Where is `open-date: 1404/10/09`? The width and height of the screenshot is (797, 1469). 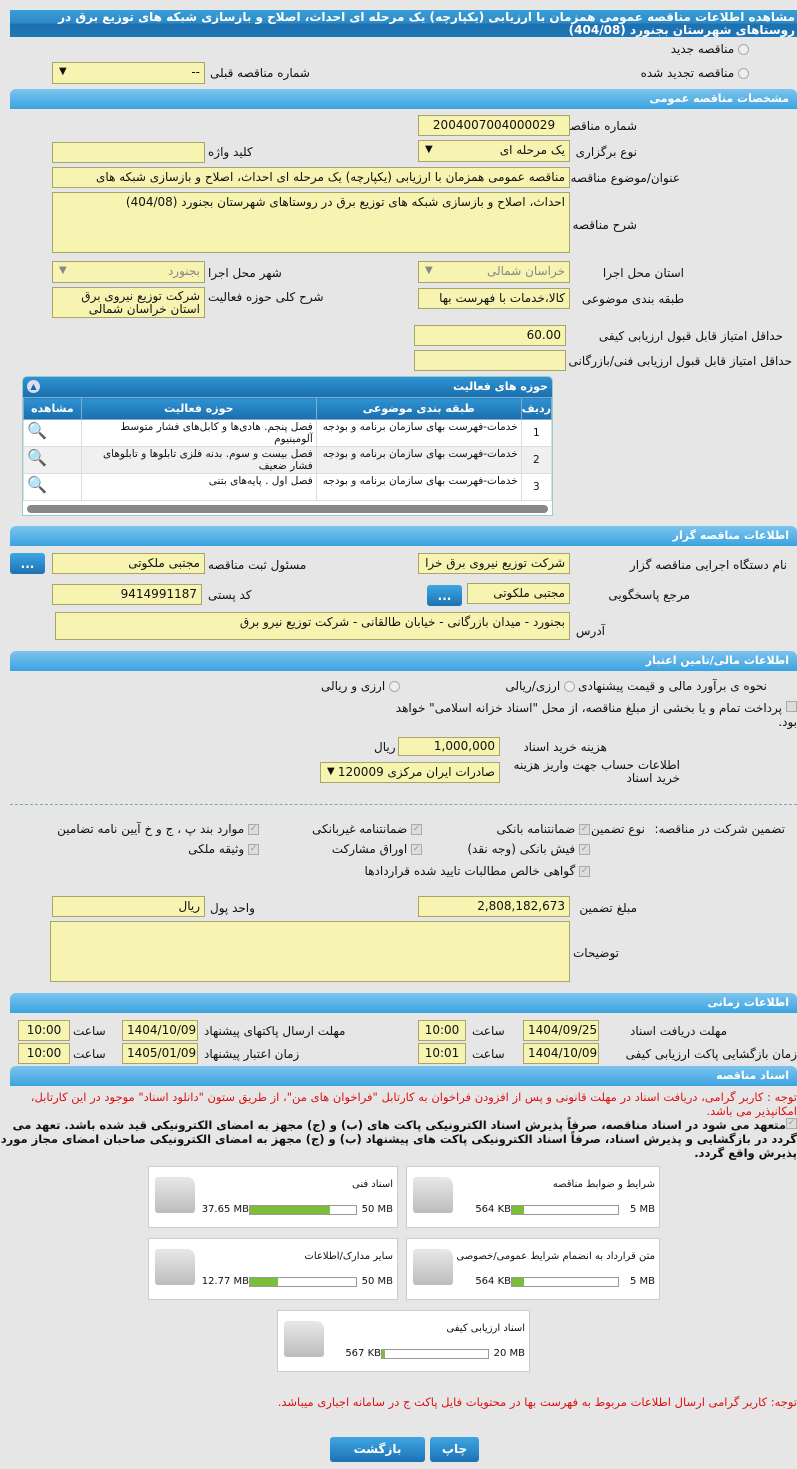 open-date: 1404/10/09 is located at coordinates (561, 1053).